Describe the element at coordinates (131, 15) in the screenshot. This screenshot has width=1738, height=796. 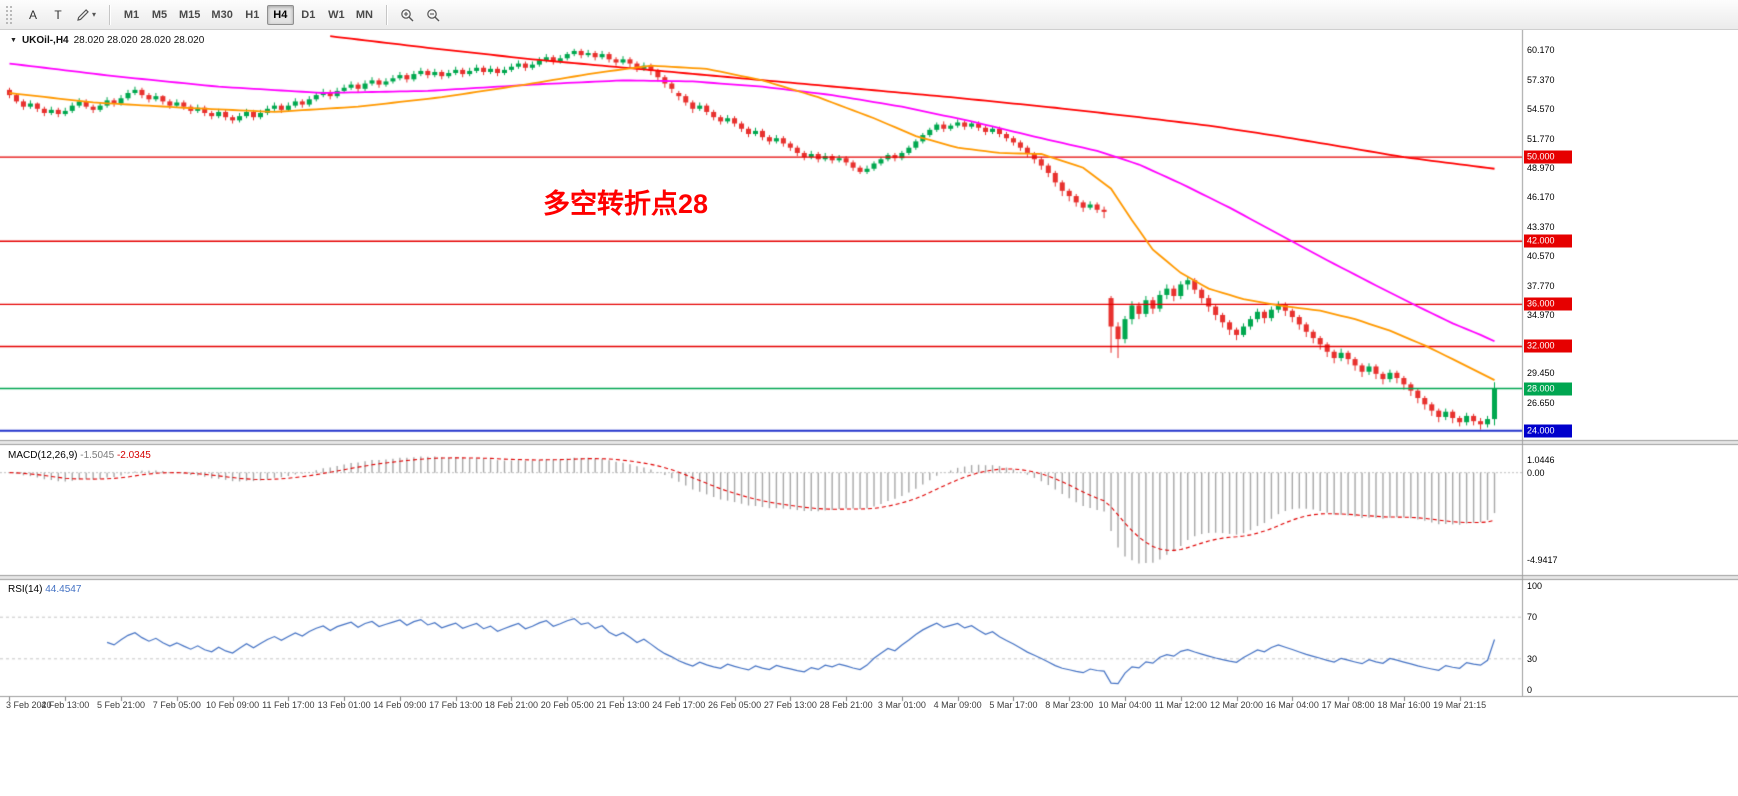
I see `timeframe-button-M1: M1` at that location.